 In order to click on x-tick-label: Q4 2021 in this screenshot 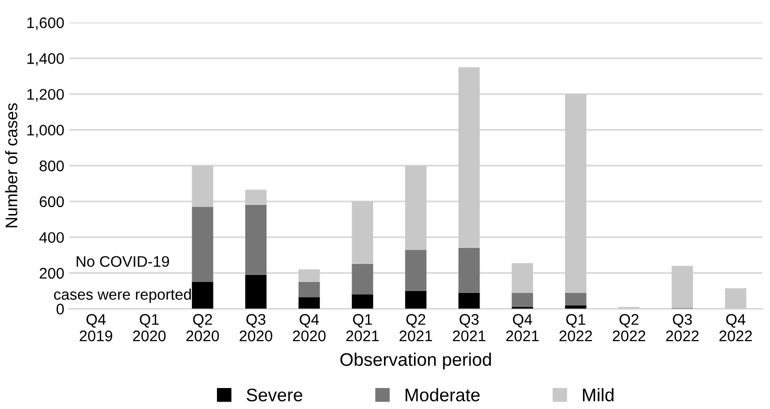, I will do `click(522, 328)`.